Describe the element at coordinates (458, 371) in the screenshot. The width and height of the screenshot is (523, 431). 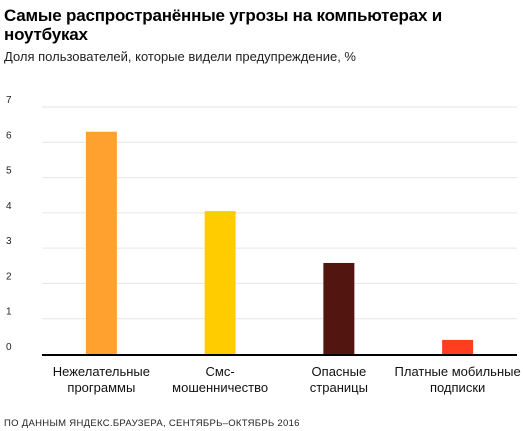
I see `category-label: Платные мобильные` at that location.